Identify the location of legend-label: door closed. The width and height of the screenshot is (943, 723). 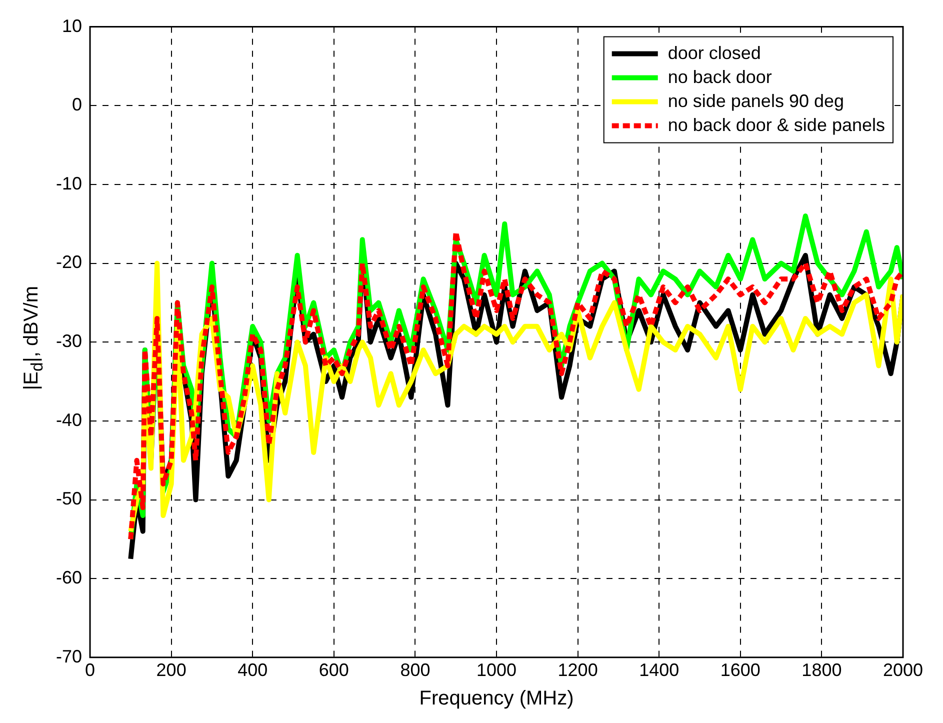
(714, 52).